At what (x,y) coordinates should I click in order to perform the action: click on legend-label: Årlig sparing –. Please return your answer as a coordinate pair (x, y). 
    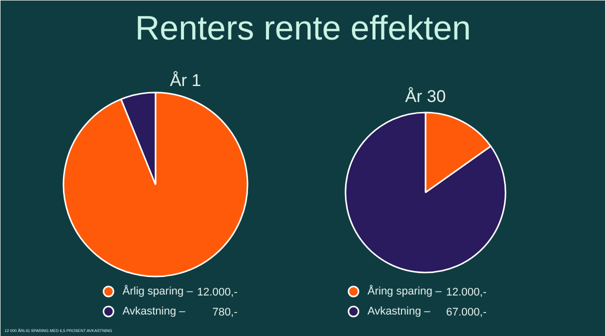
    Looking at the image, I should click on (158, 291).